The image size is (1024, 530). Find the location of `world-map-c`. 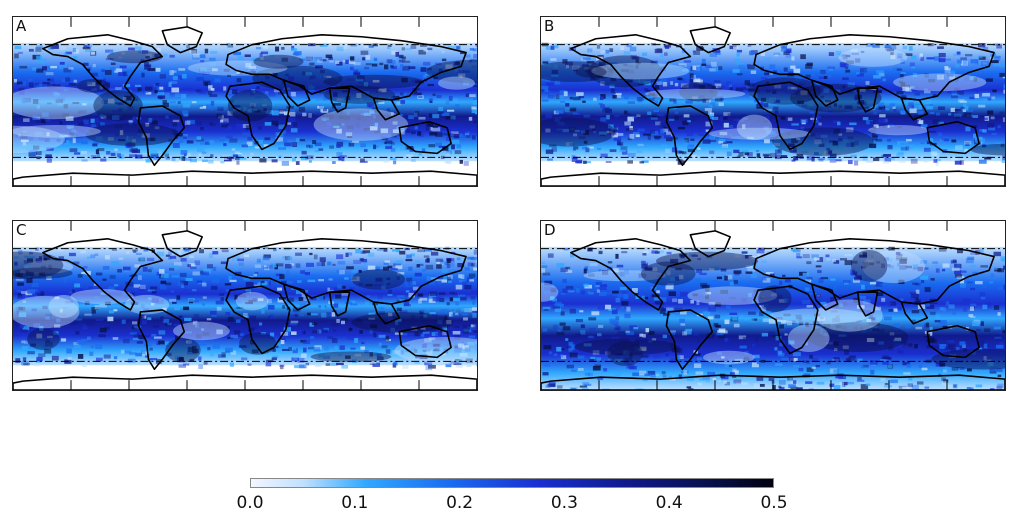

world-map-c is located at coordinates (245, 305).